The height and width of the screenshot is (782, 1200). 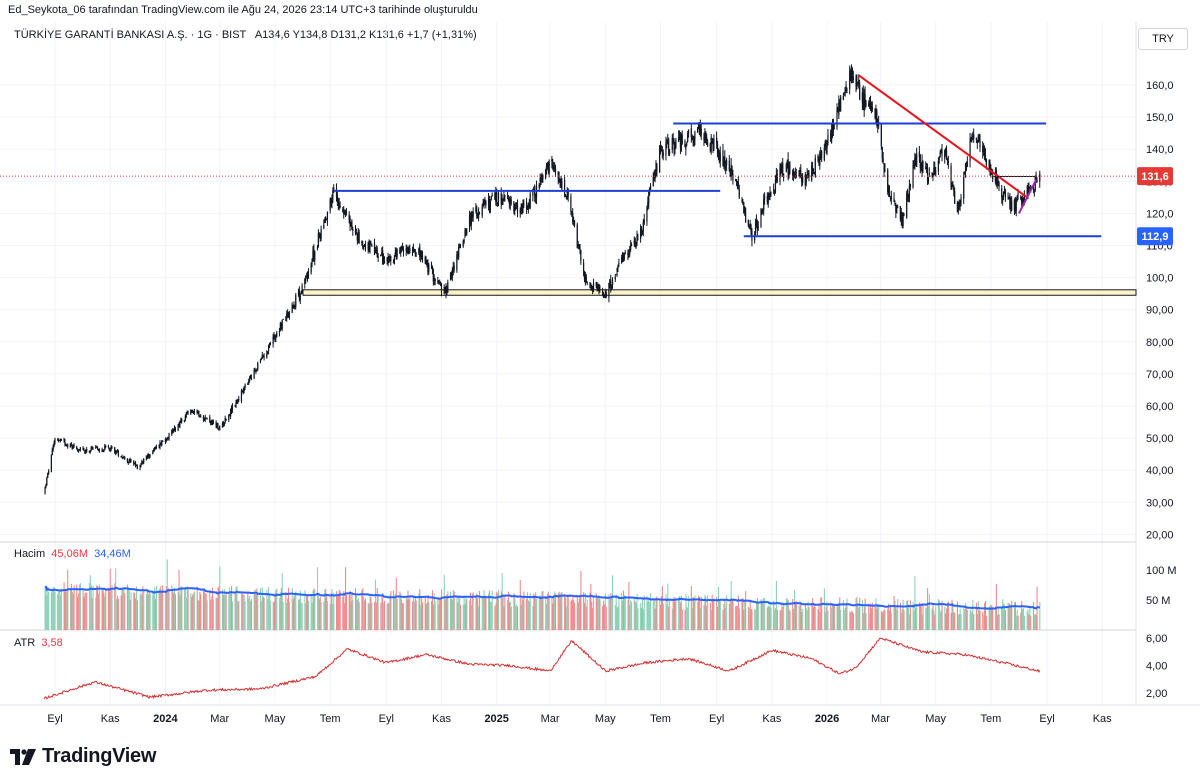 What do you see at coordinates (130, 35) in the screenshot?
I see `symbol-name: TÜRKİYE GARANTİ BANKASI A.Ş. · 1G · BIST` at bounding box center [130, 35].